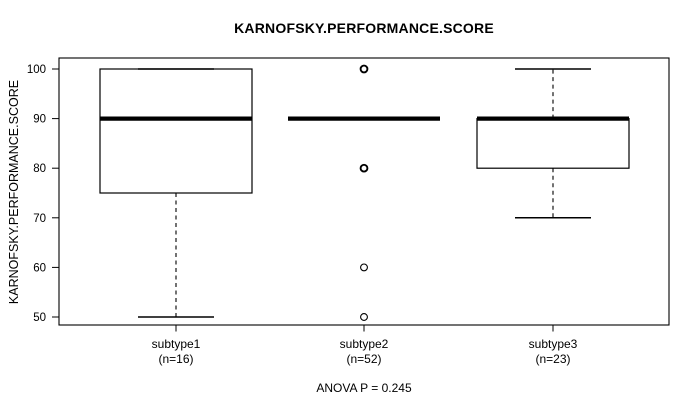 The image size is (700, 400). Describe the element at coordinates (176, 359) in the screenshot. I see `group-n-label: (n=16)` at that location.